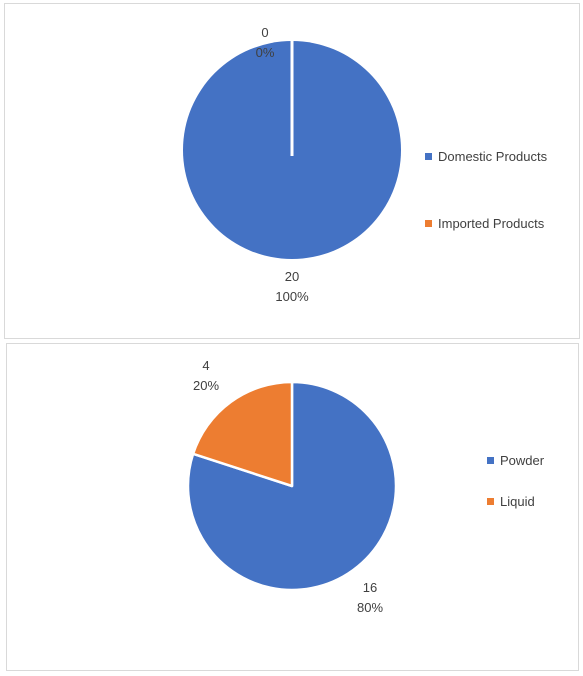 The width and height of the screenshot is (583, 676). I want to click on data-label-value-domestic-products: 20, so click(292, 276).